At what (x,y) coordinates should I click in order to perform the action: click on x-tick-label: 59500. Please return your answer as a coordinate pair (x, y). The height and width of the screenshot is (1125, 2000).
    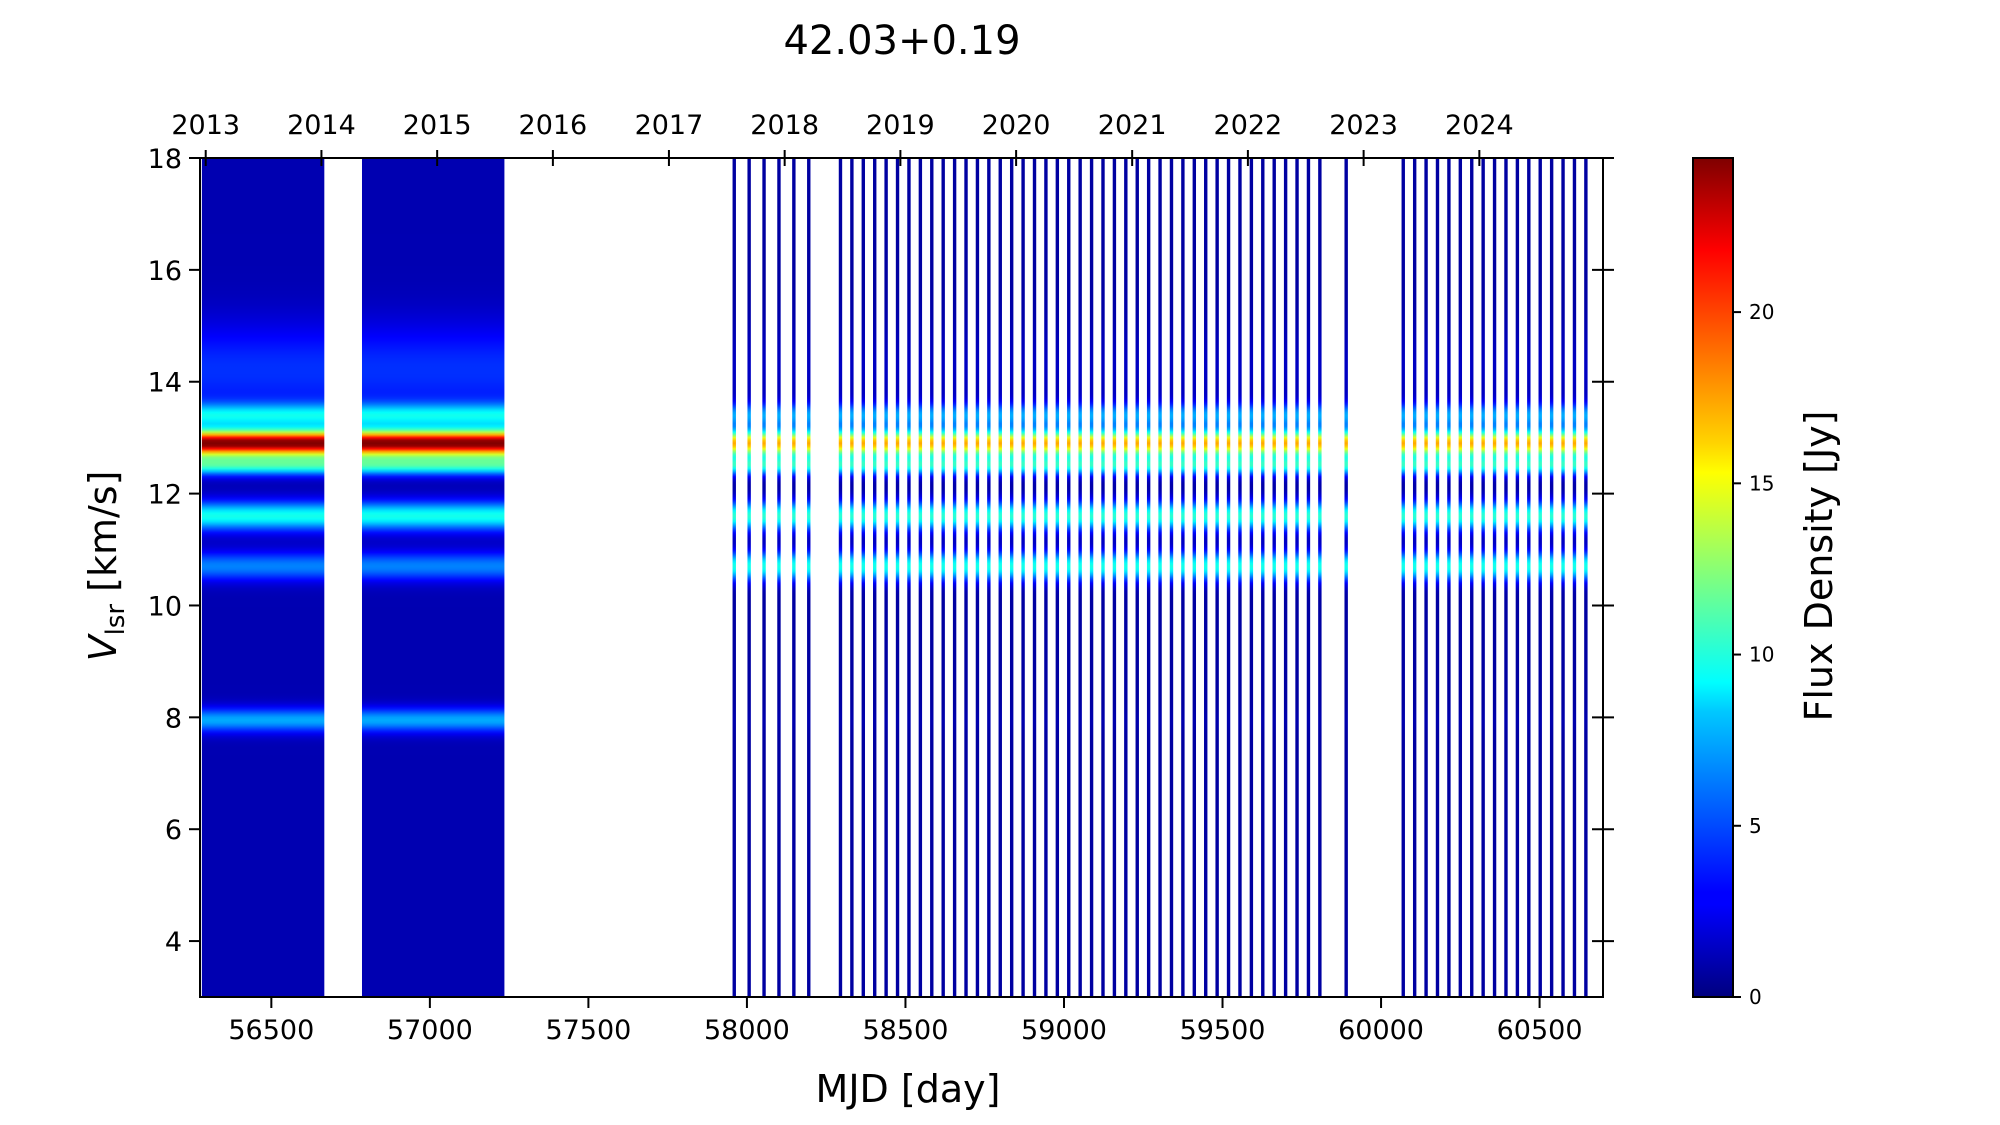
    Looking at the image, I should click on (1223, 1030).